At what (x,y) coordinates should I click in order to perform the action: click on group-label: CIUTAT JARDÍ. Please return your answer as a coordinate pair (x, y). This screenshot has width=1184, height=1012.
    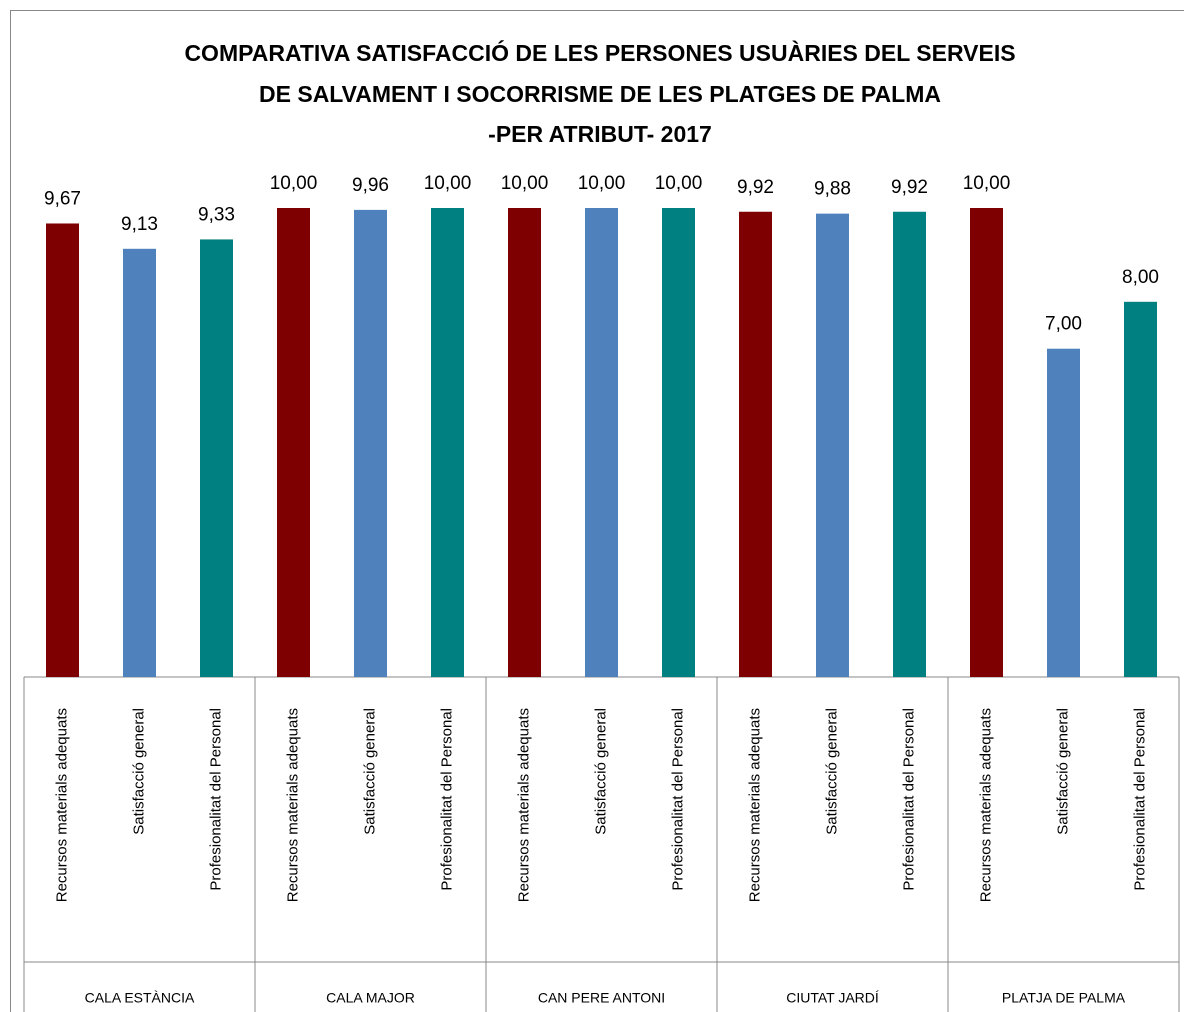
    Looking at the image, I should click on (832, 998).